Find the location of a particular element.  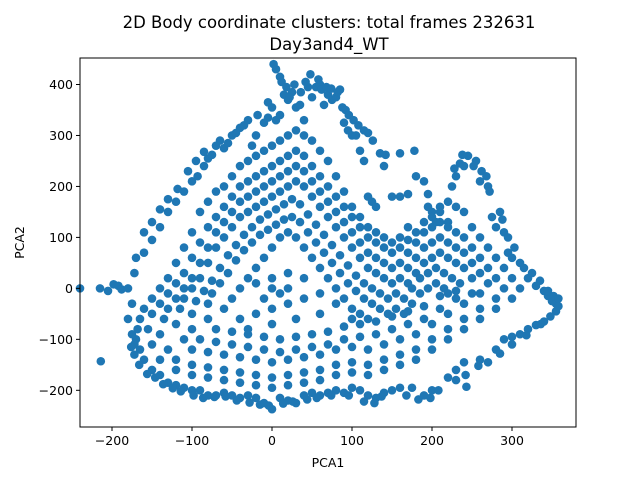

y-tick-label: 300 is located at coordinates (61, 135).